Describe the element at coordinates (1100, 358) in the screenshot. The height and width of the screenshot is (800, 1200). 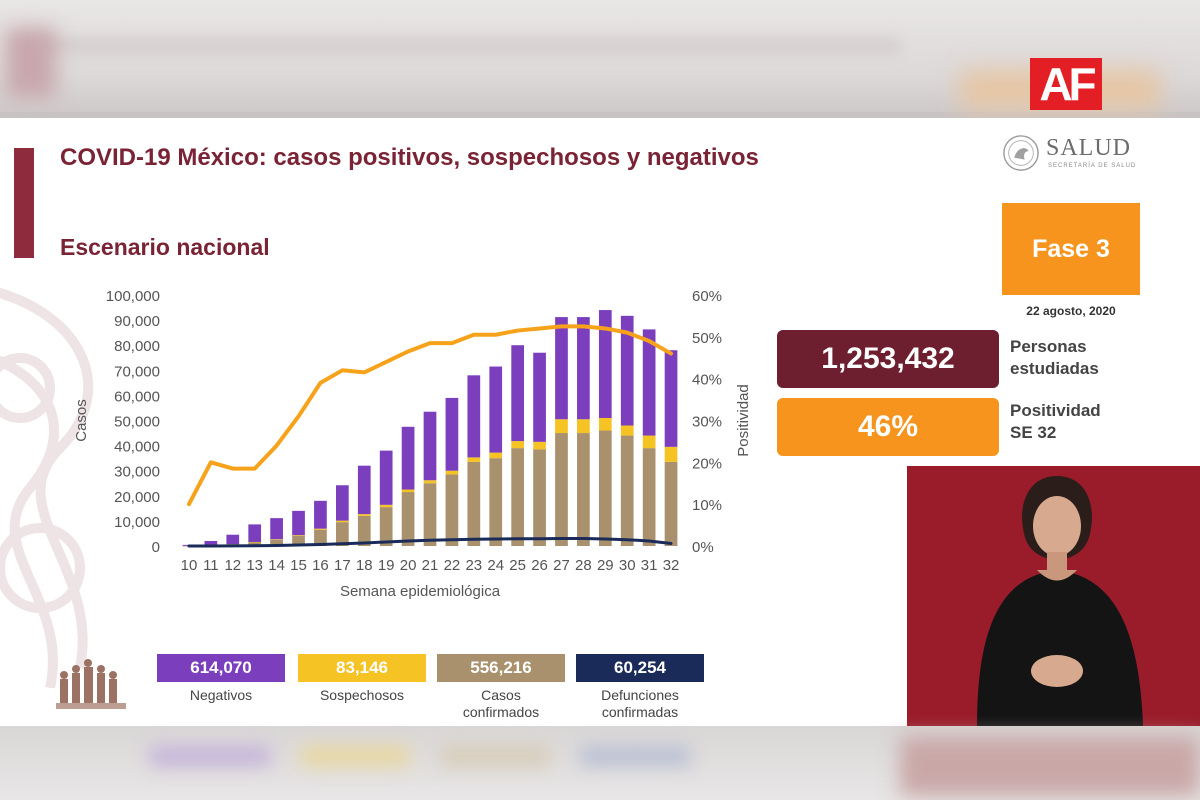
I see `studied-label: Personas estudiadas` at that location.